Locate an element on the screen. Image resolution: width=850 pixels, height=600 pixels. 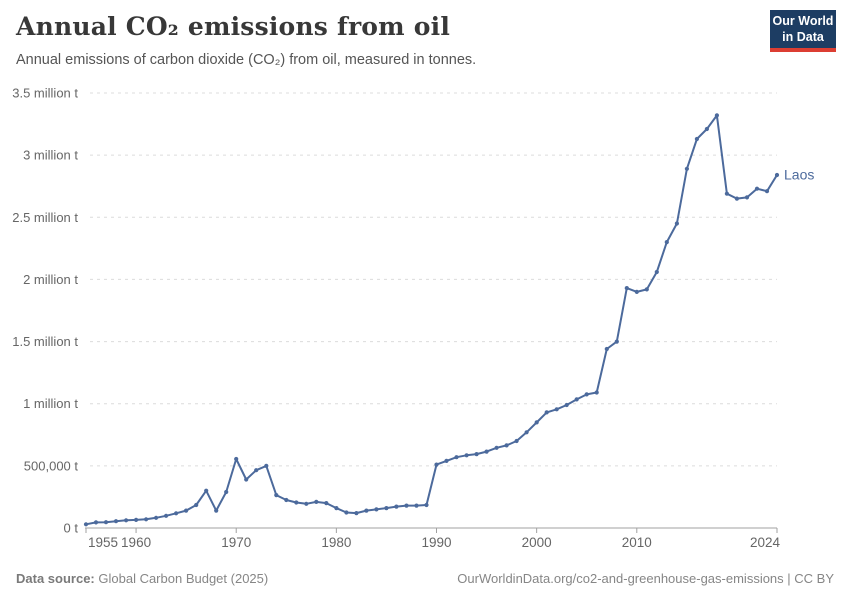
x-axis-tick-label: 1960 is located at coordinates (136, 542).